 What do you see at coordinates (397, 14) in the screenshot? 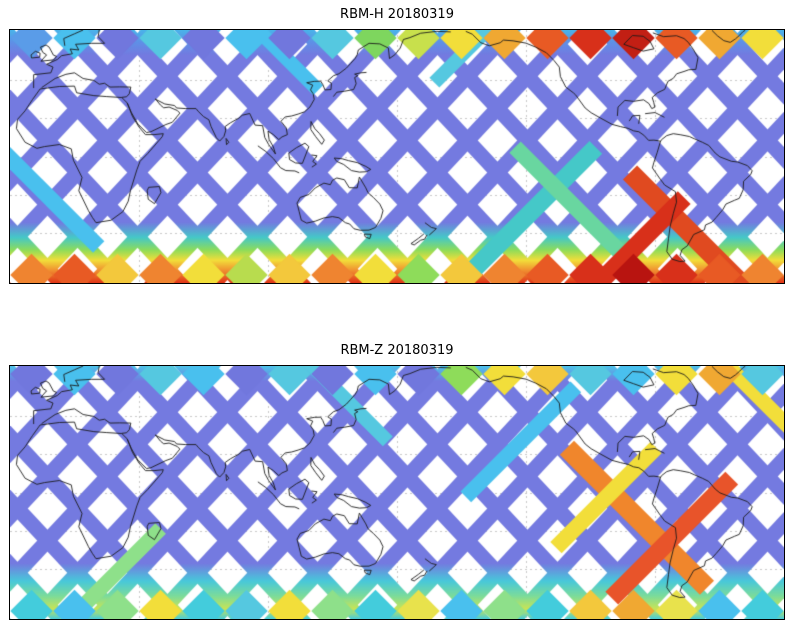
I see `panel-title-rbm-h: RBM-H 20180319` at bounding box center [397, 14].